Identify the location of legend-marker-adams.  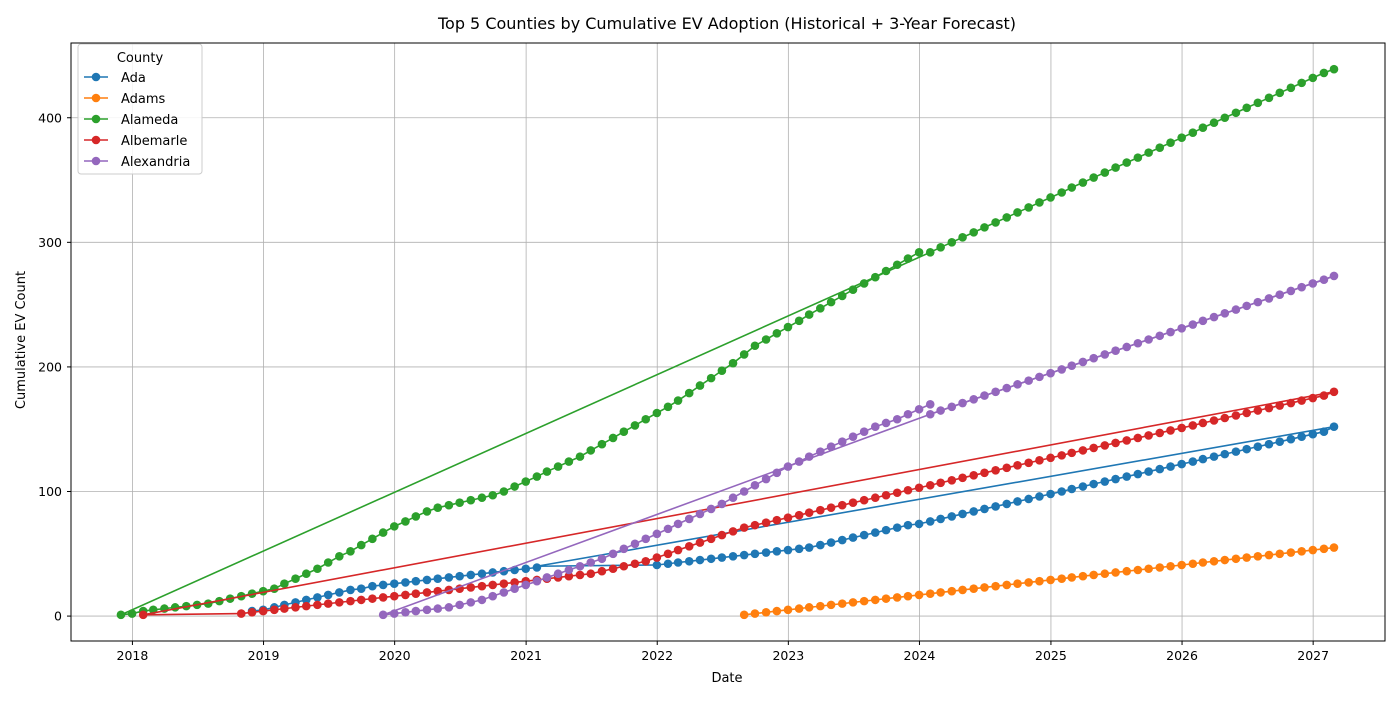
(96, 98).